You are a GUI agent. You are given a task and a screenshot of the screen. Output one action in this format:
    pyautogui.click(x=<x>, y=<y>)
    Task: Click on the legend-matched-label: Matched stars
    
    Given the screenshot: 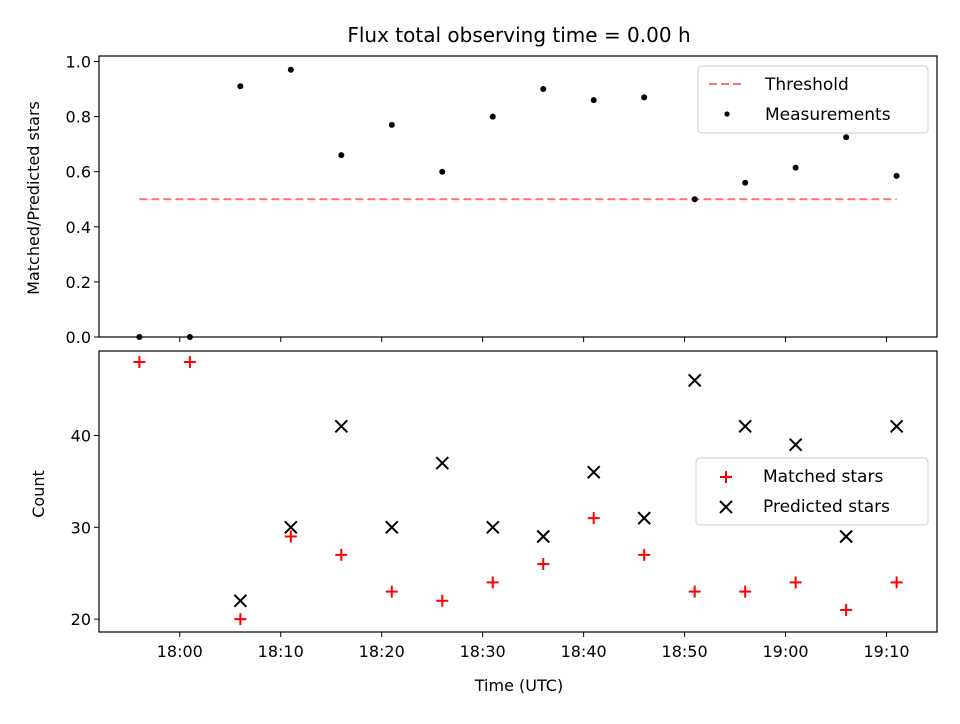 What is the action you would take?
    pyautogui.click(x=823, y=477)
    